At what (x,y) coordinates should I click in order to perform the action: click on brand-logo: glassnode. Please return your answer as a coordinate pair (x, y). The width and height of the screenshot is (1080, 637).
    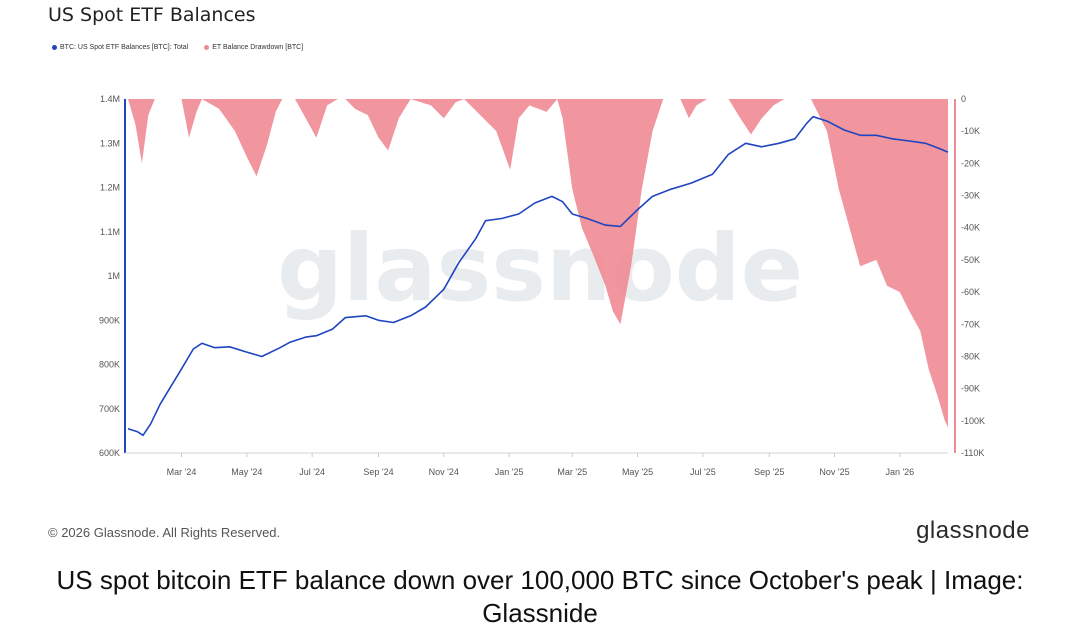
    Looking at the image, I should click on (973, 530).